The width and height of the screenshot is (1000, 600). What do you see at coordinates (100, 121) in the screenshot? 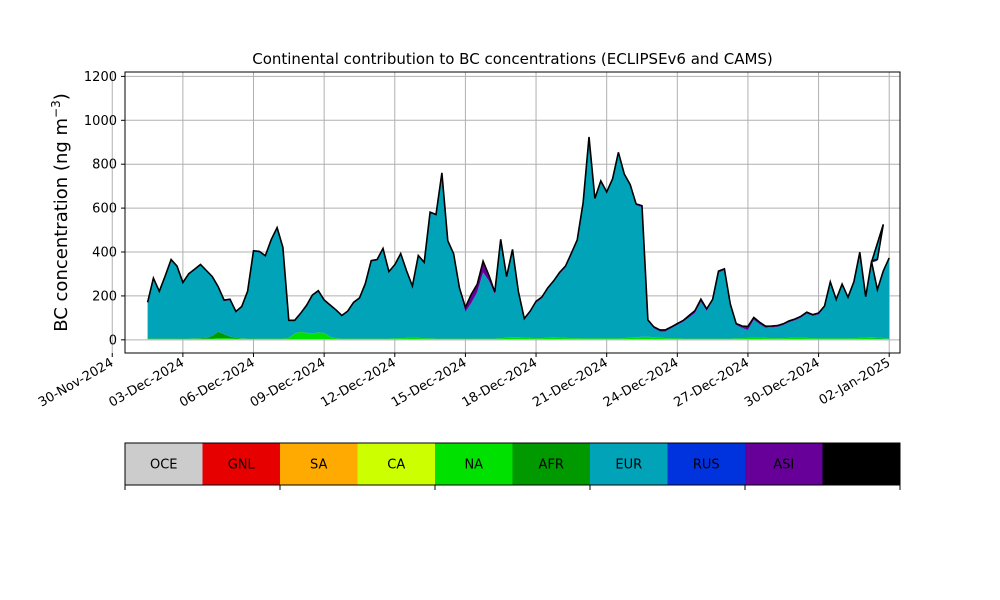
I see `y-tick-label: 1000` at bounding box center [100, 121].